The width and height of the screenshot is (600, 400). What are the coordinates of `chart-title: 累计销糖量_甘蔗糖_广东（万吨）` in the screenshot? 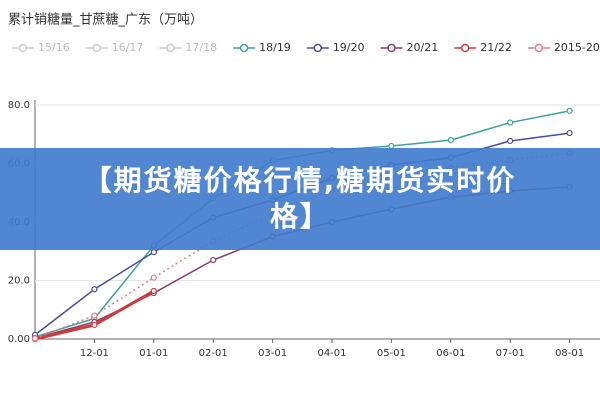 It's located at (105, 20).